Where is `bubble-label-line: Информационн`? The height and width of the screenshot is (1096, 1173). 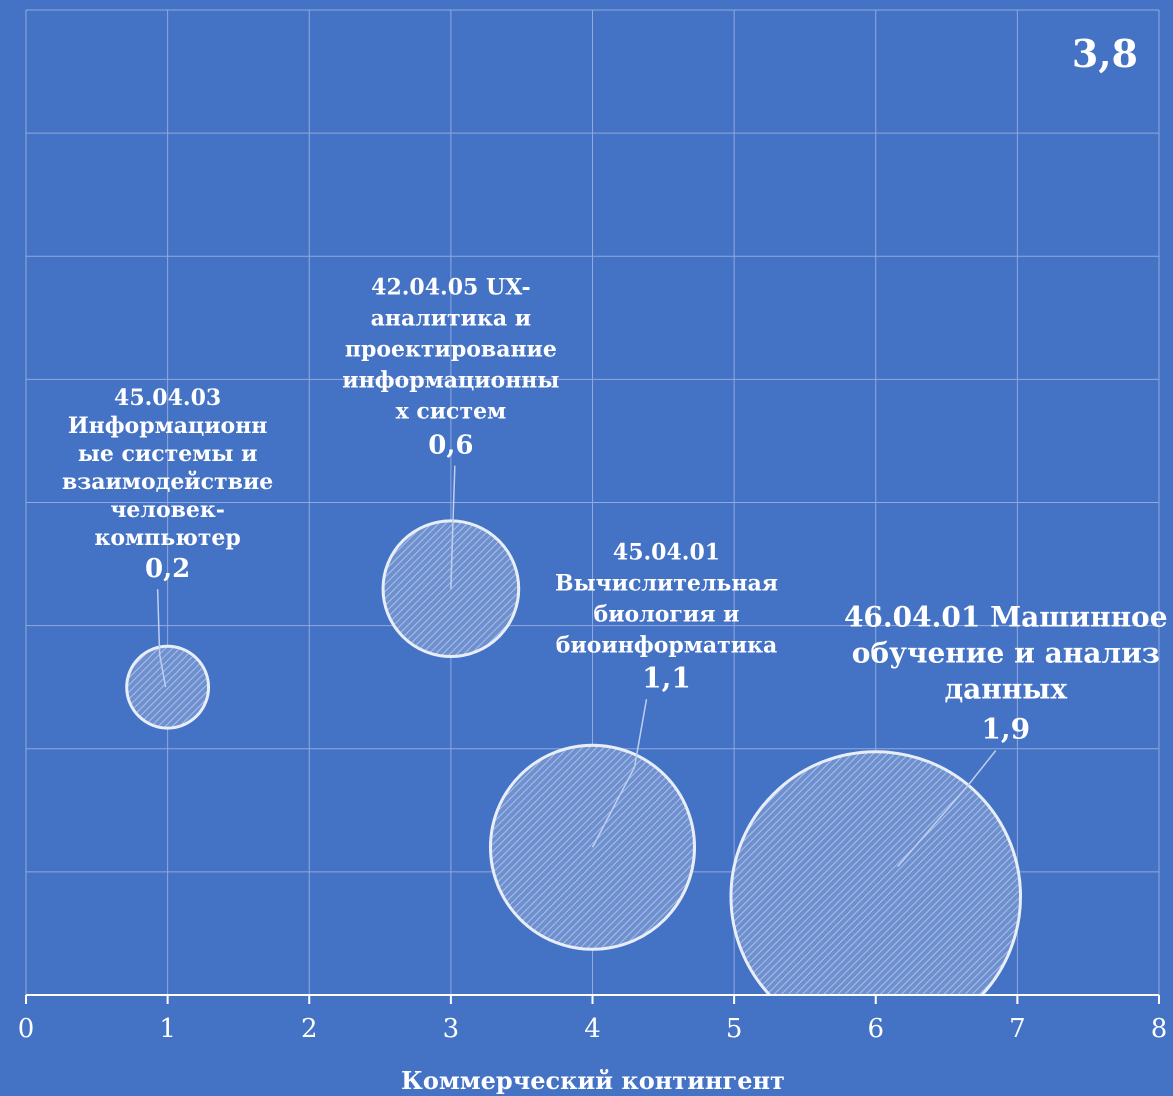
bubble-label-line: Информационн is located at coordinates (168, 426).